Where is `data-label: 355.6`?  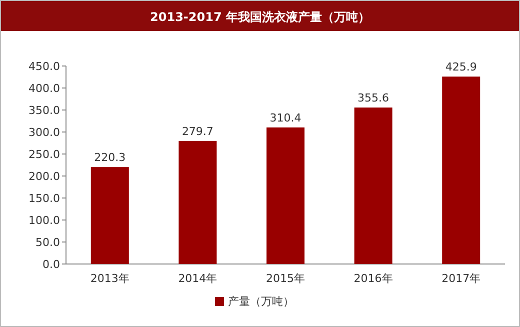
data-label: 355.6 is located at coordinates (374, 98).